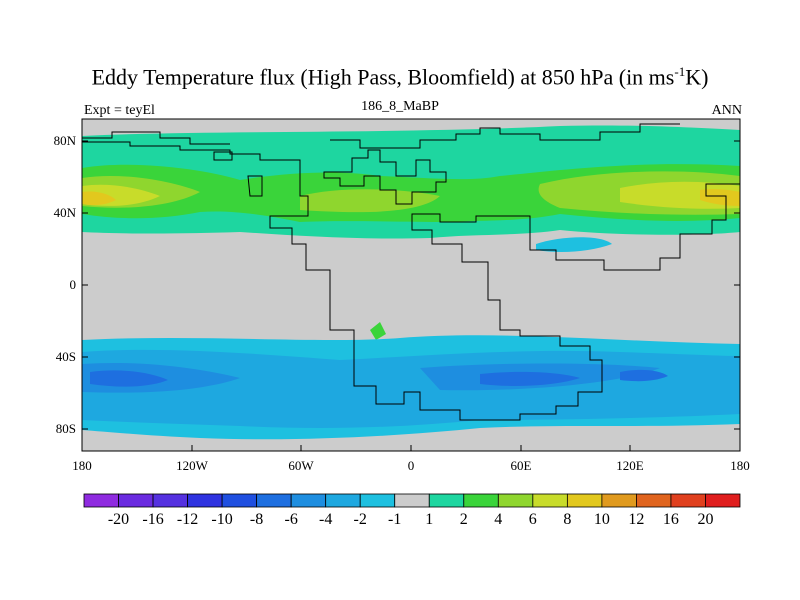 The image size is (800, 600). What do you see at coordinates (411, 465) in the screenshot?
I see `x-tick-0: 0` at bounding box center [411, 465].